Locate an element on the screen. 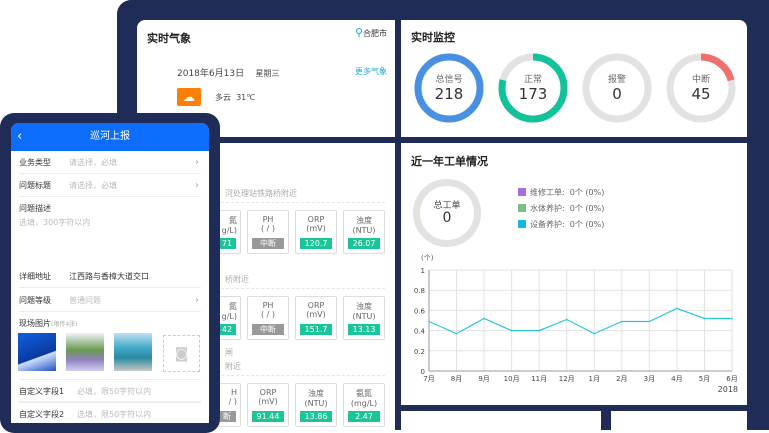 The height and width of the screenshot is (433, 769). desc-label: 问题描述 is located at coordinates (35, 208).